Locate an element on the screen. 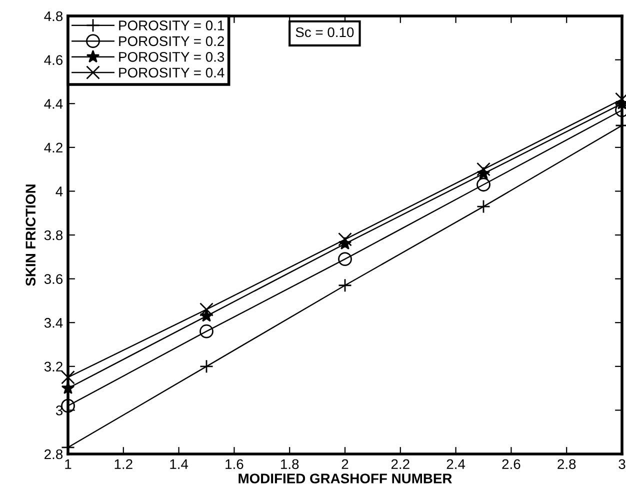 The width and height of the screenshot is (626, 504). legend-label: POROSITY = 0.4 is located at coordinates (171, 73).